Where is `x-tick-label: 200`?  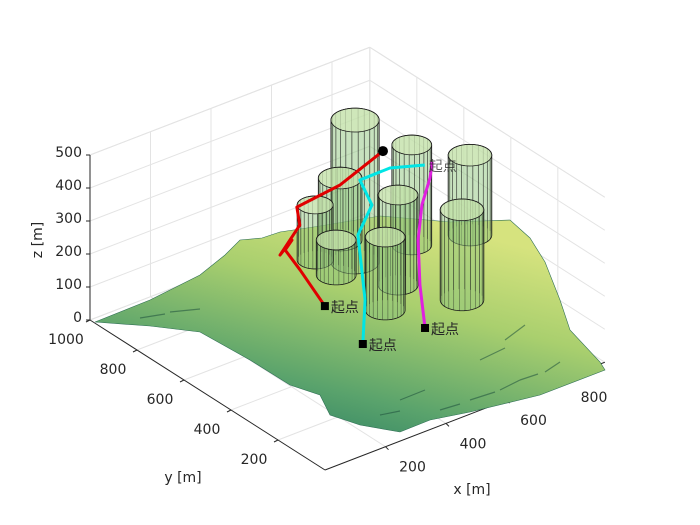 x-tick-label: 200 is located at coordinates (412, 468).